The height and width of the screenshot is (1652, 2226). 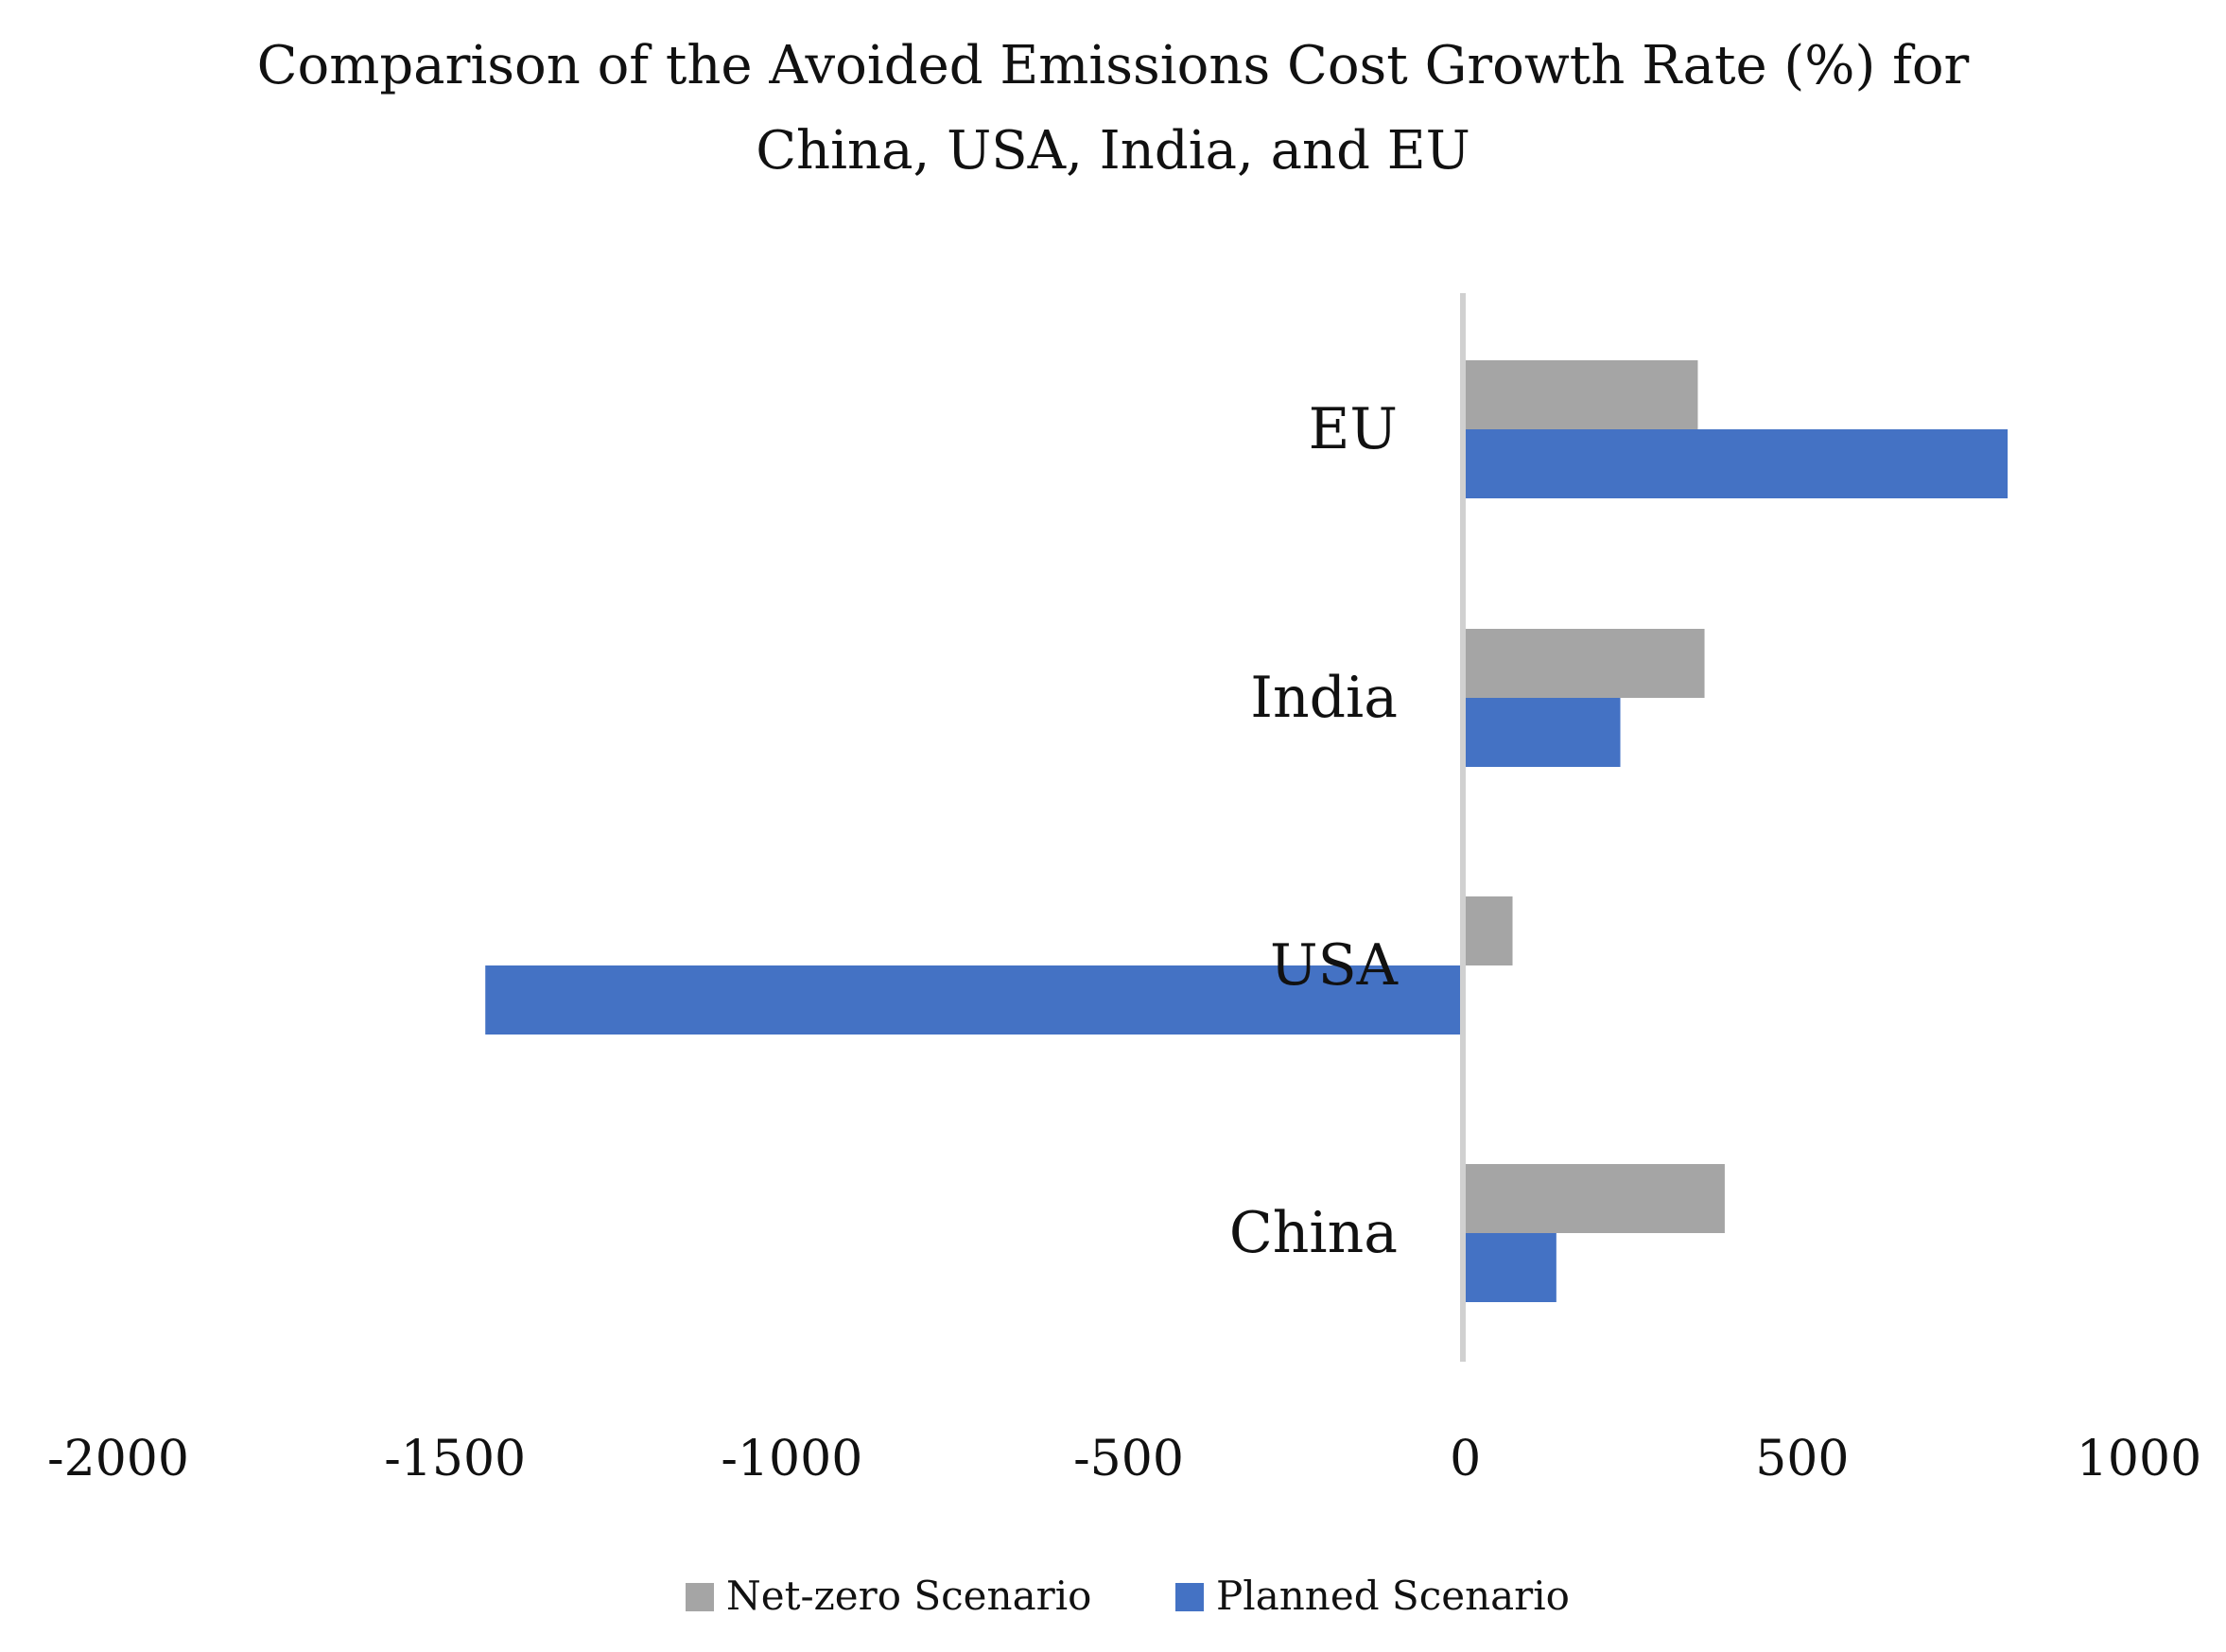 What do you see at coordinates (1543, 733) in the screenshot?
I see `bar-india-planned-scenario` at bounding box center [1543, 733].